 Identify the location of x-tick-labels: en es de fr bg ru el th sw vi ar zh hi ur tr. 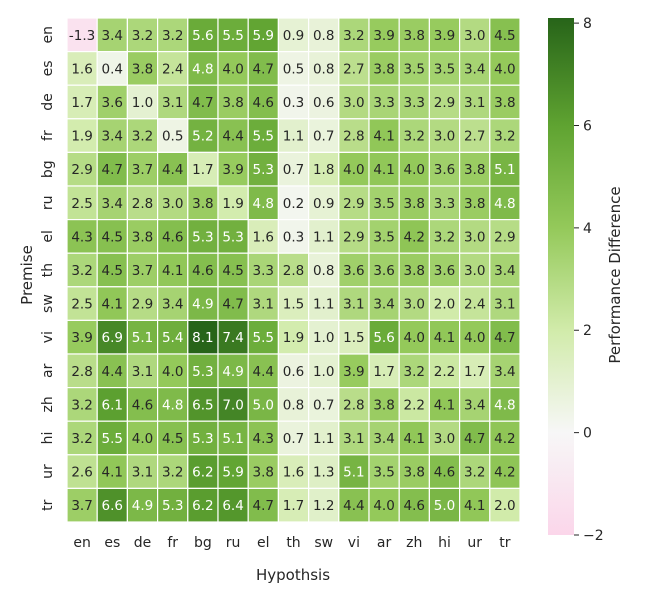
(291, 543).